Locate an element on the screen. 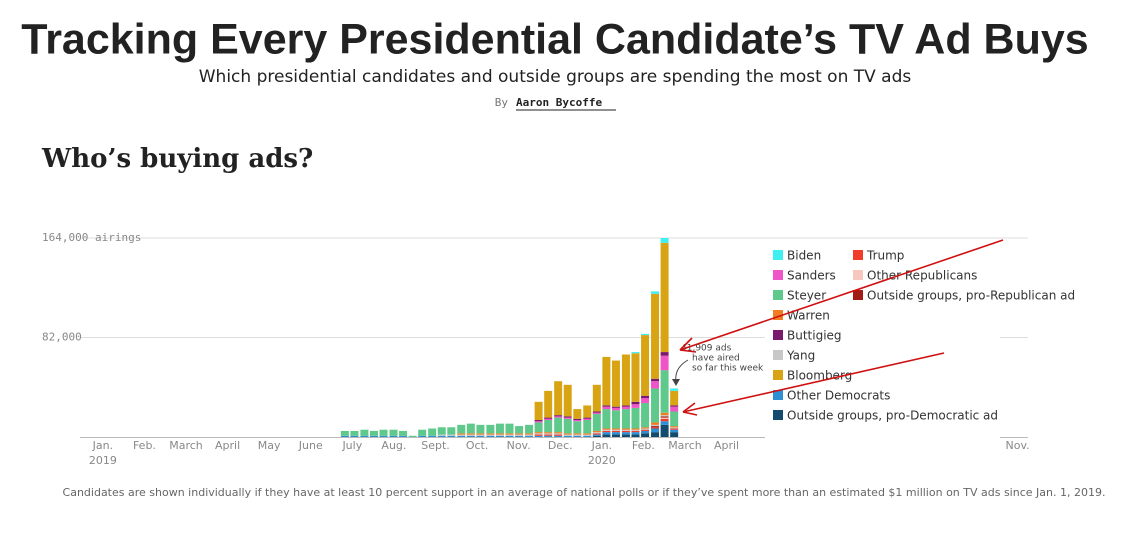  annotation: so far this week is located at coordinates (728, 369).